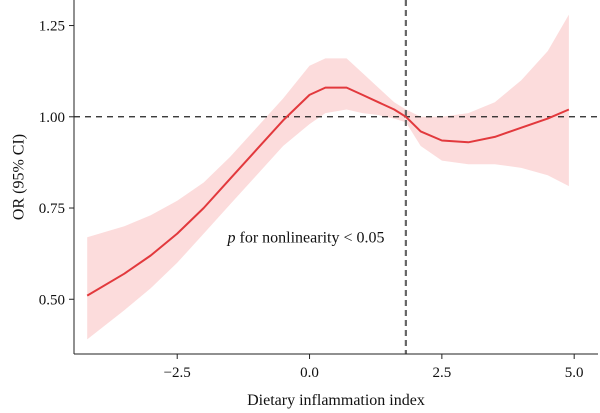 The width and height of the screenshot is (600, 413). Describe the element at coordinates (309, 238) in the screenshot. I see `annotation-text: for nonlinearity < 0.05` at that location.